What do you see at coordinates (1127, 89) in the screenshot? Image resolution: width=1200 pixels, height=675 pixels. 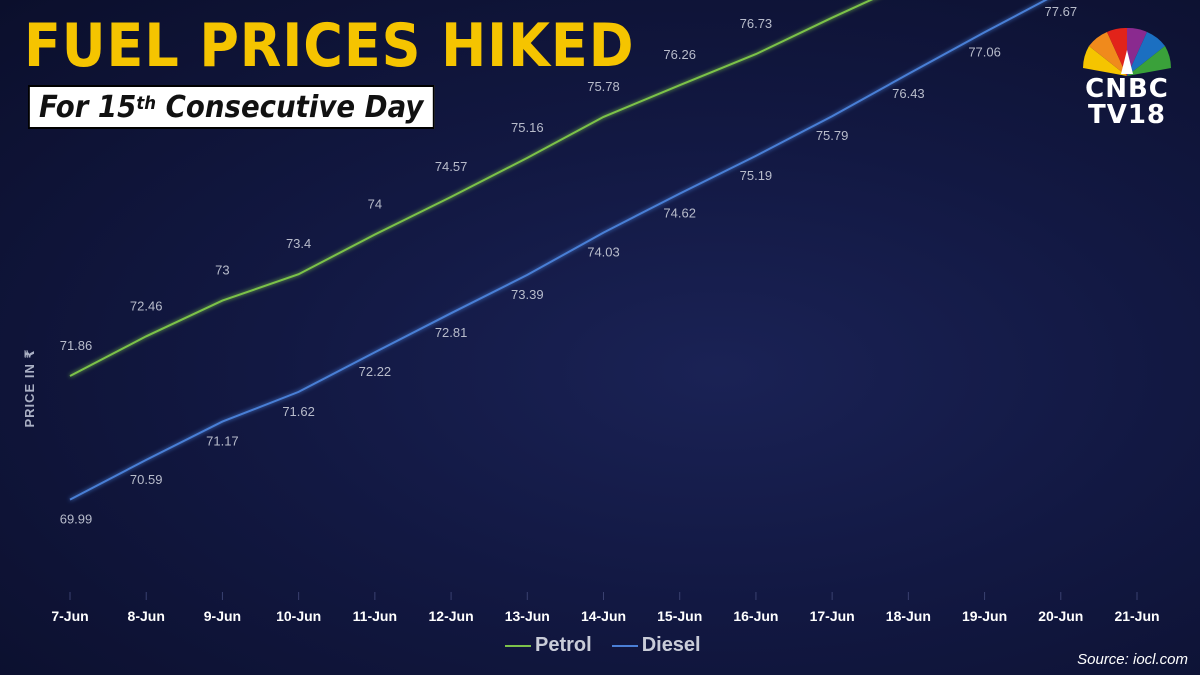 I see `logo-text-cnbc: CNBC` at bounding box center [1127, 89].